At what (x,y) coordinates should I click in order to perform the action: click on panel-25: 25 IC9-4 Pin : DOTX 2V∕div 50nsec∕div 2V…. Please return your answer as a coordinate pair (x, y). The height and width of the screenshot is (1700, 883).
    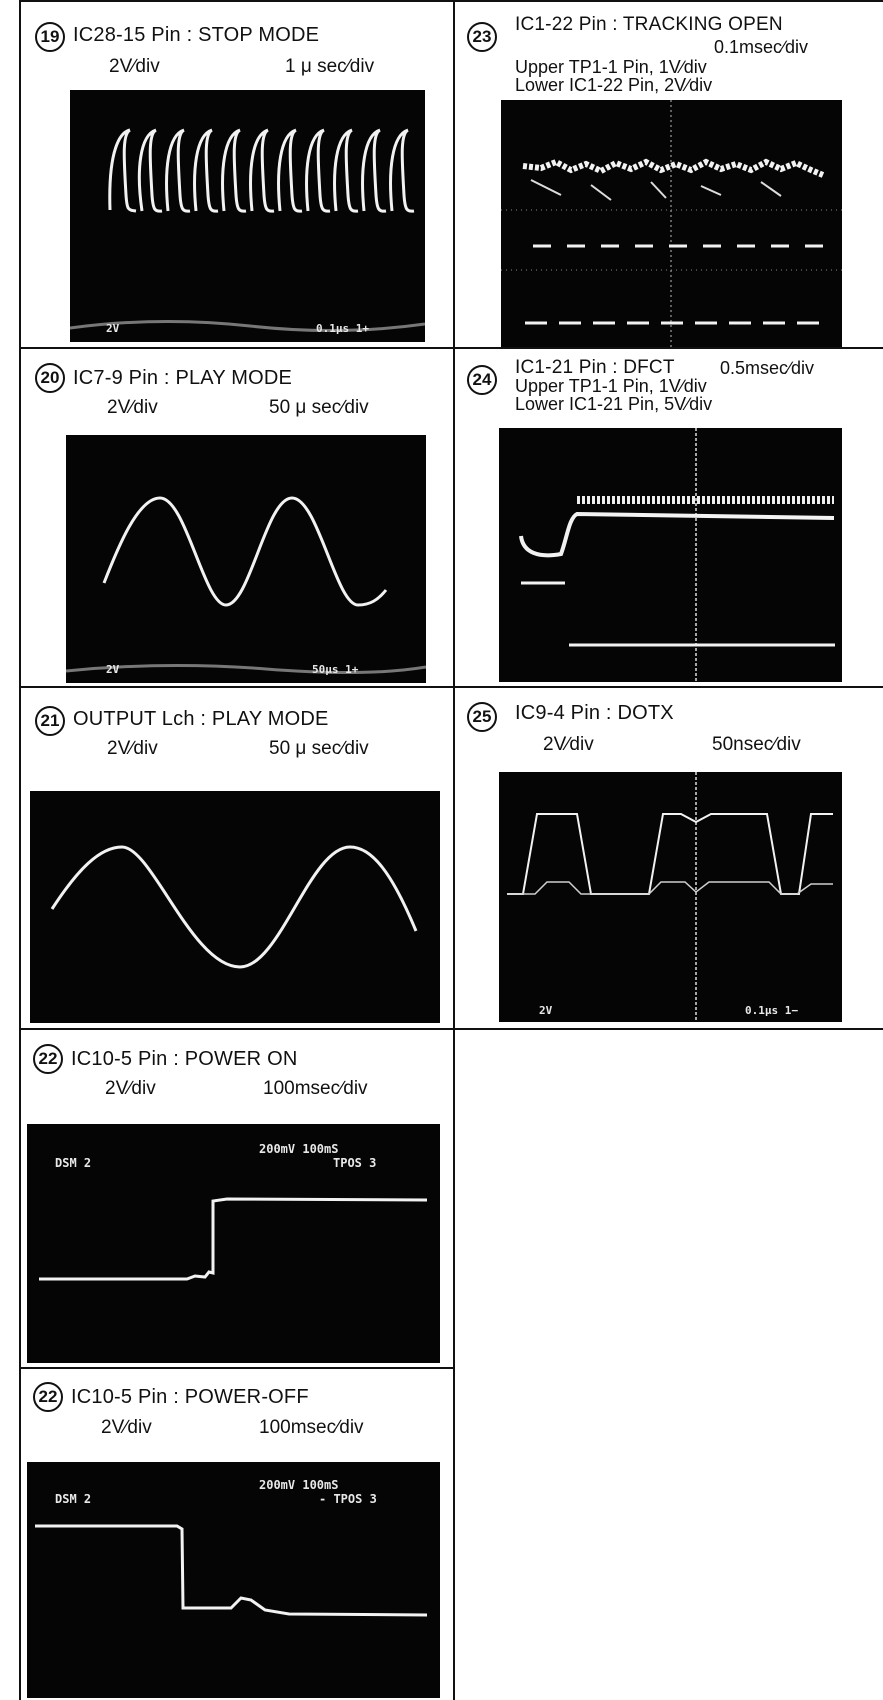
    Looking at the image, I should click on (669, 857).